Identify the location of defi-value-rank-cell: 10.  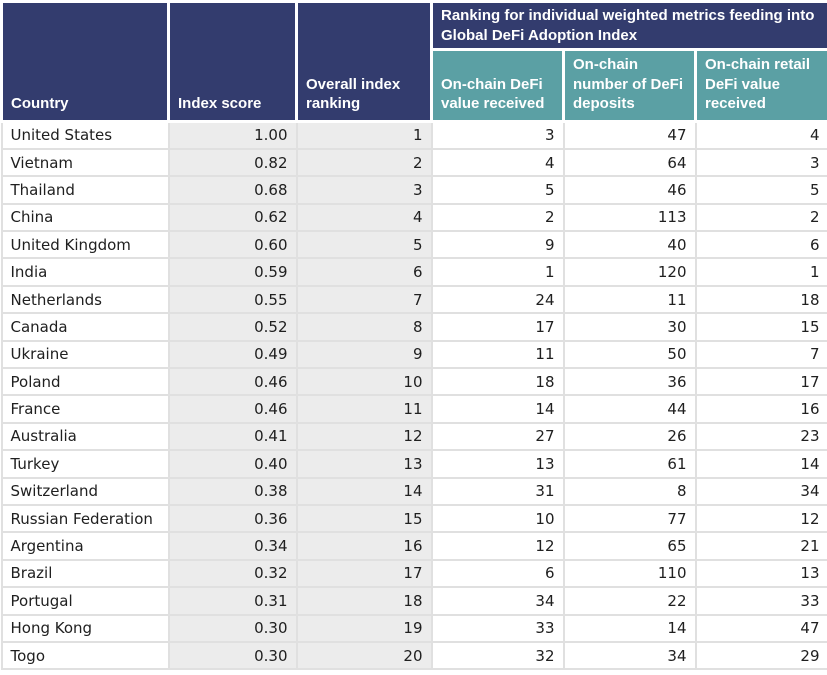
(497, 518).